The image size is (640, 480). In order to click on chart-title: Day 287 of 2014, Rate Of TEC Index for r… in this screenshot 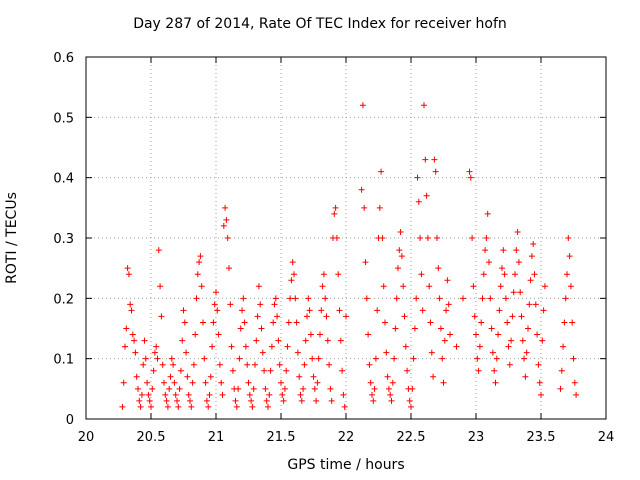, I will do `click(320, 24)`.